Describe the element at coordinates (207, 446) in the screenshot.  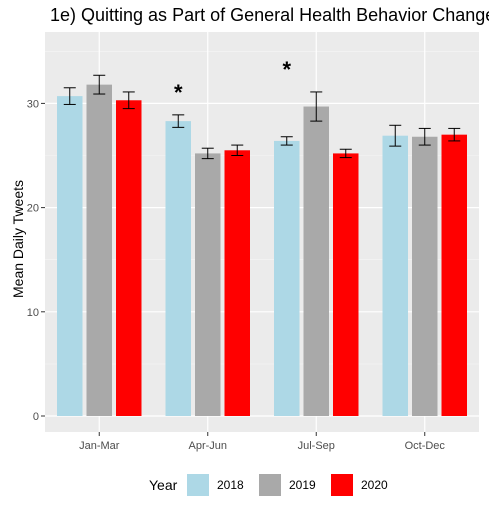
I see `x-tick-label: Apr-Jun` at that location.